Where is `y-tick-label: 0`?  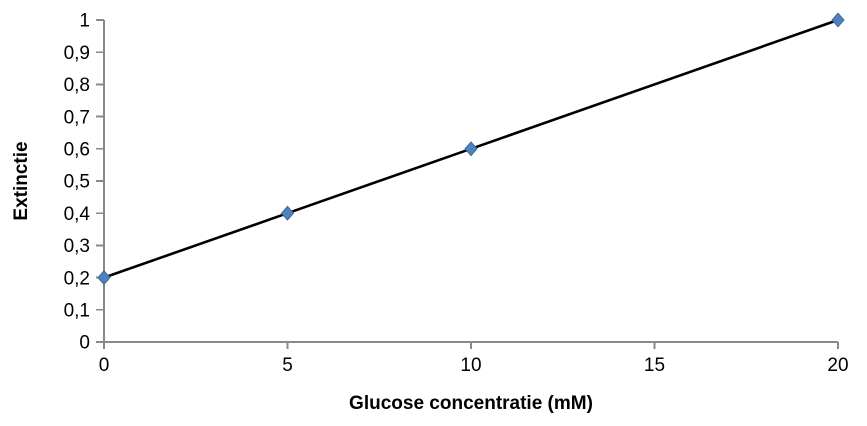 y-tick-label: 0 is located at coordinates (84, 343).